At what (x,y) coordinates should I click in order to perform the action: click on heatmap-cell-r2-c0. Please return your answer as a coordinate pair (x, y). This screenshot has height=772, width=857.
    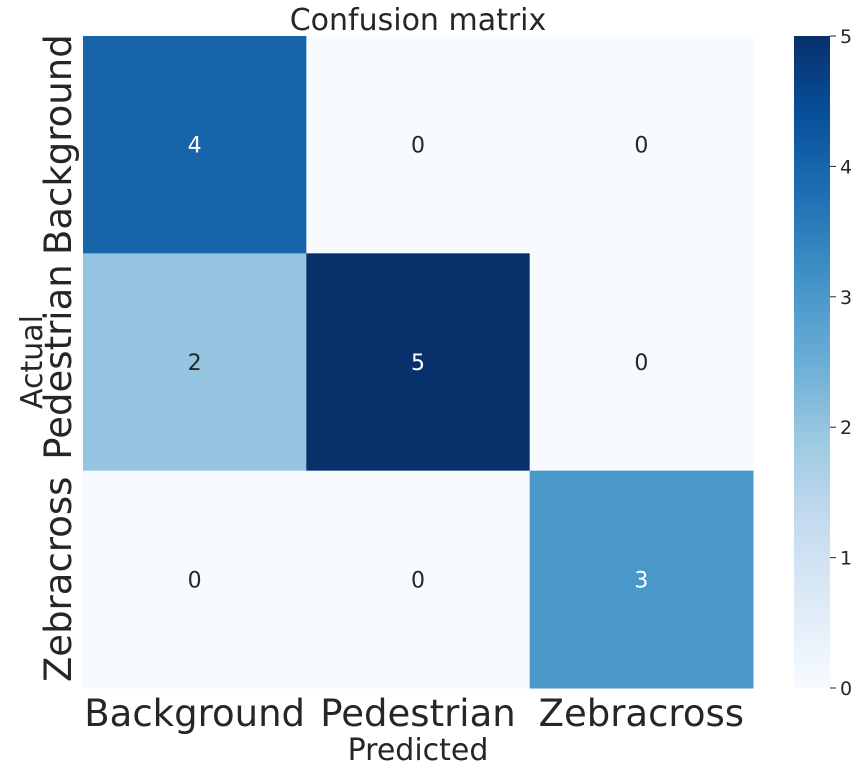
    Looking at the image, I should click on (195, 579).